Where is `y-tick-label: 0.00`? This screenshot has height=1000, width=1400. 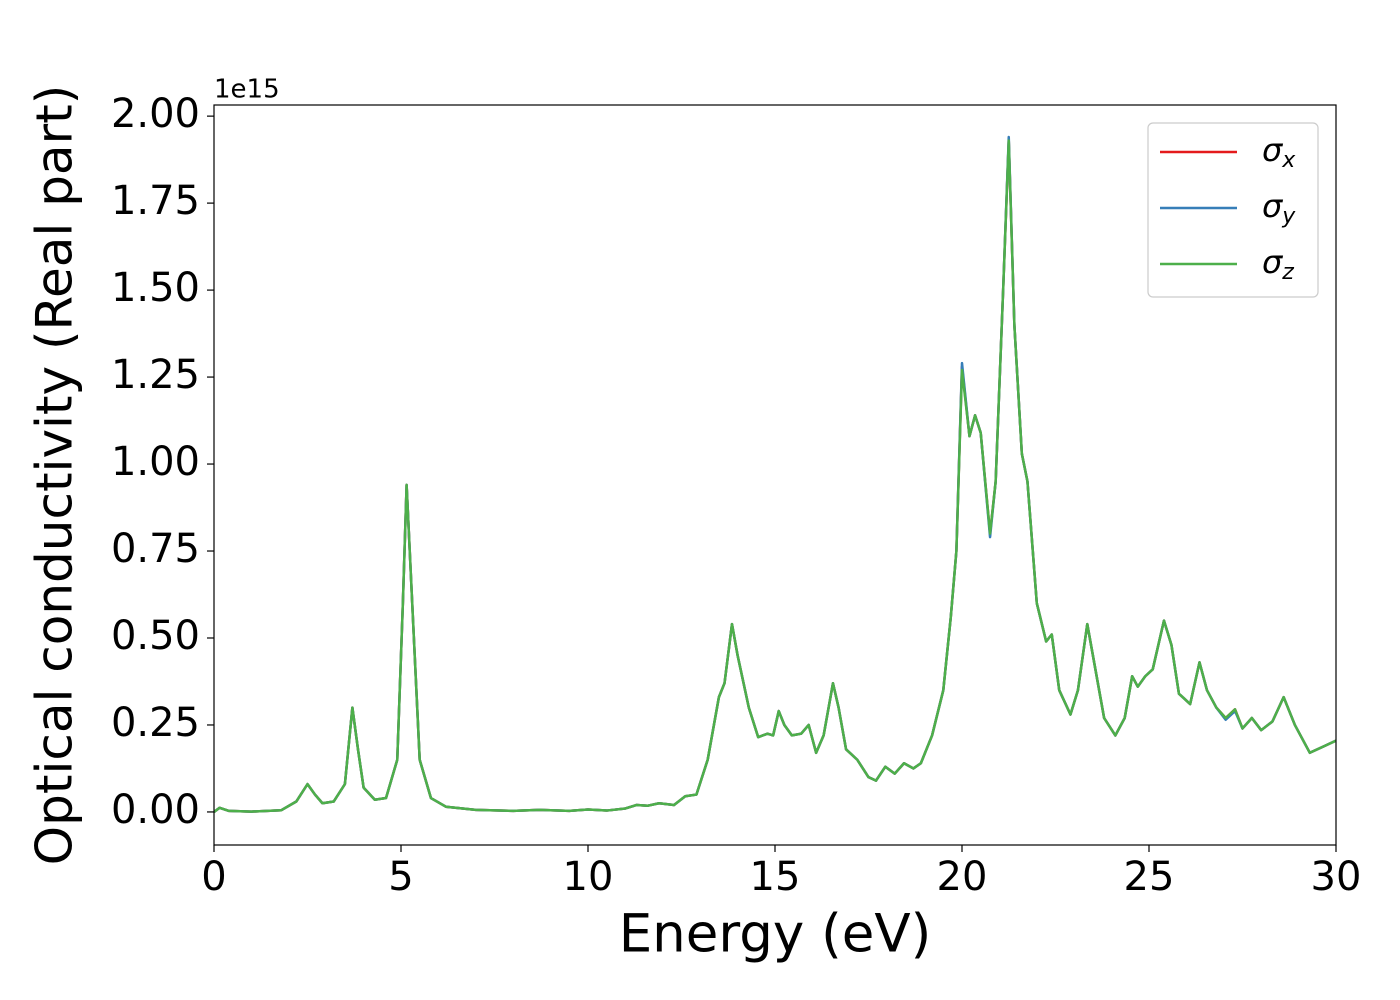
y-tick-label: 0.00 is located at coordinates (155, 810).